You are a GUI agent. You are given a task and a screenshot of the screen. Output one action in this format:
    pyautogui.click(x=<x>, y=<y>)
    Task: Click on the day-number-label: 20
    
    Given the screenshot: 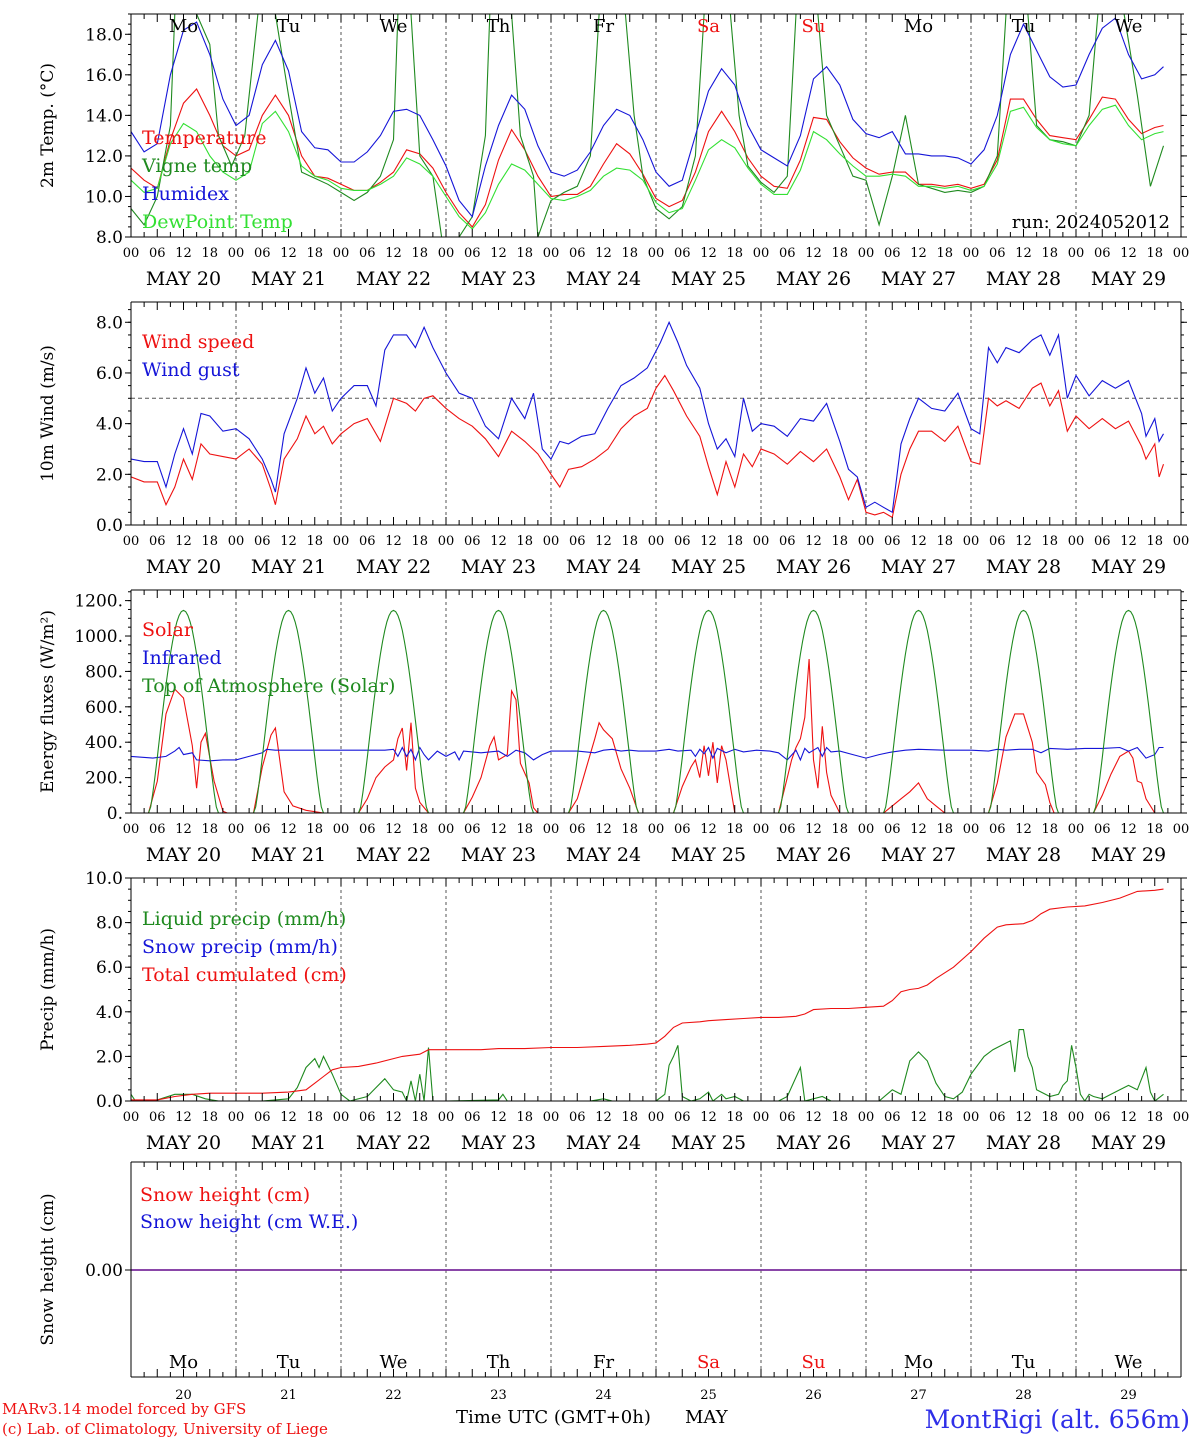 What is the action you would take?
    pyautogui.click(x=183, y=1395)
    